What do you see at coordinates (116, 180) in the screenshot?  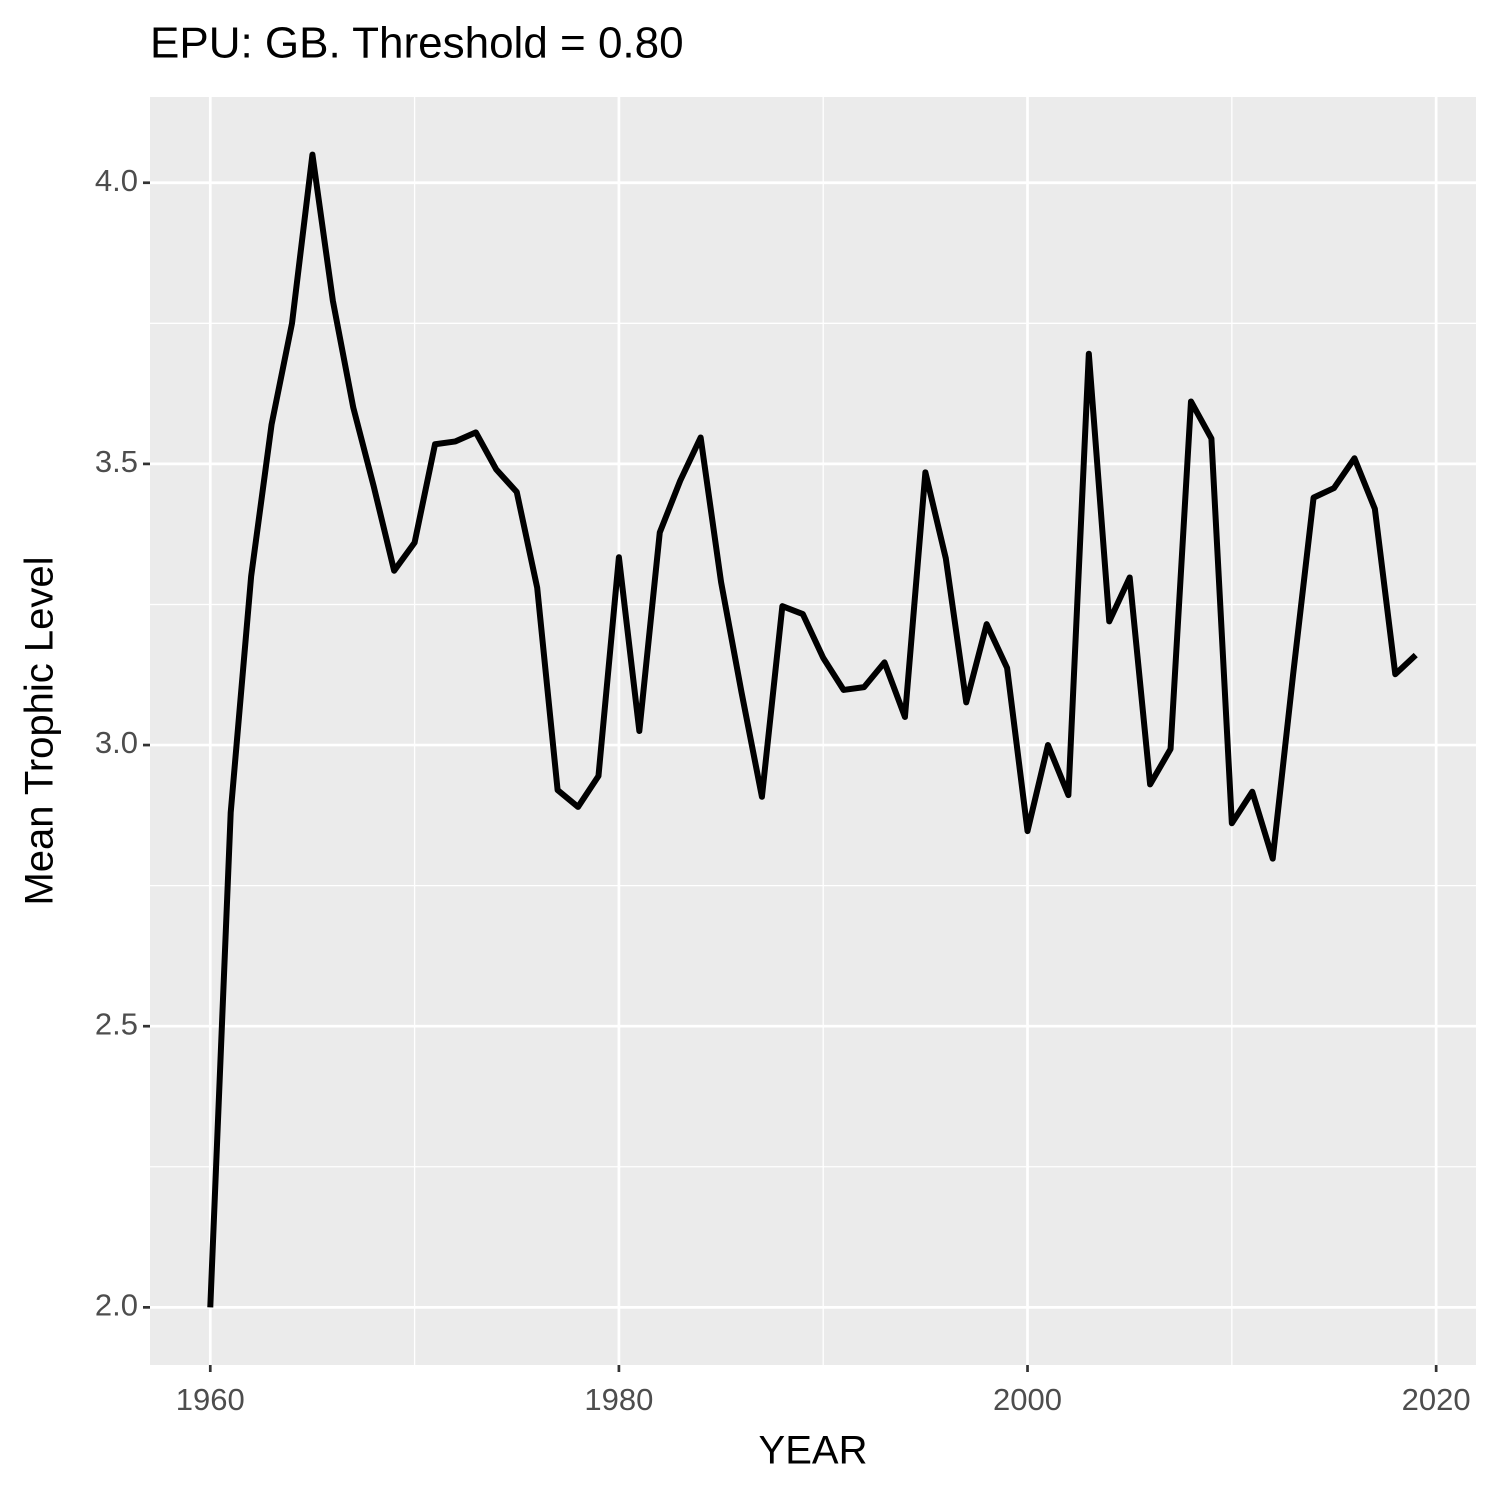 I see `y-tick-label: 4.0` at bounding box center [116, 180].